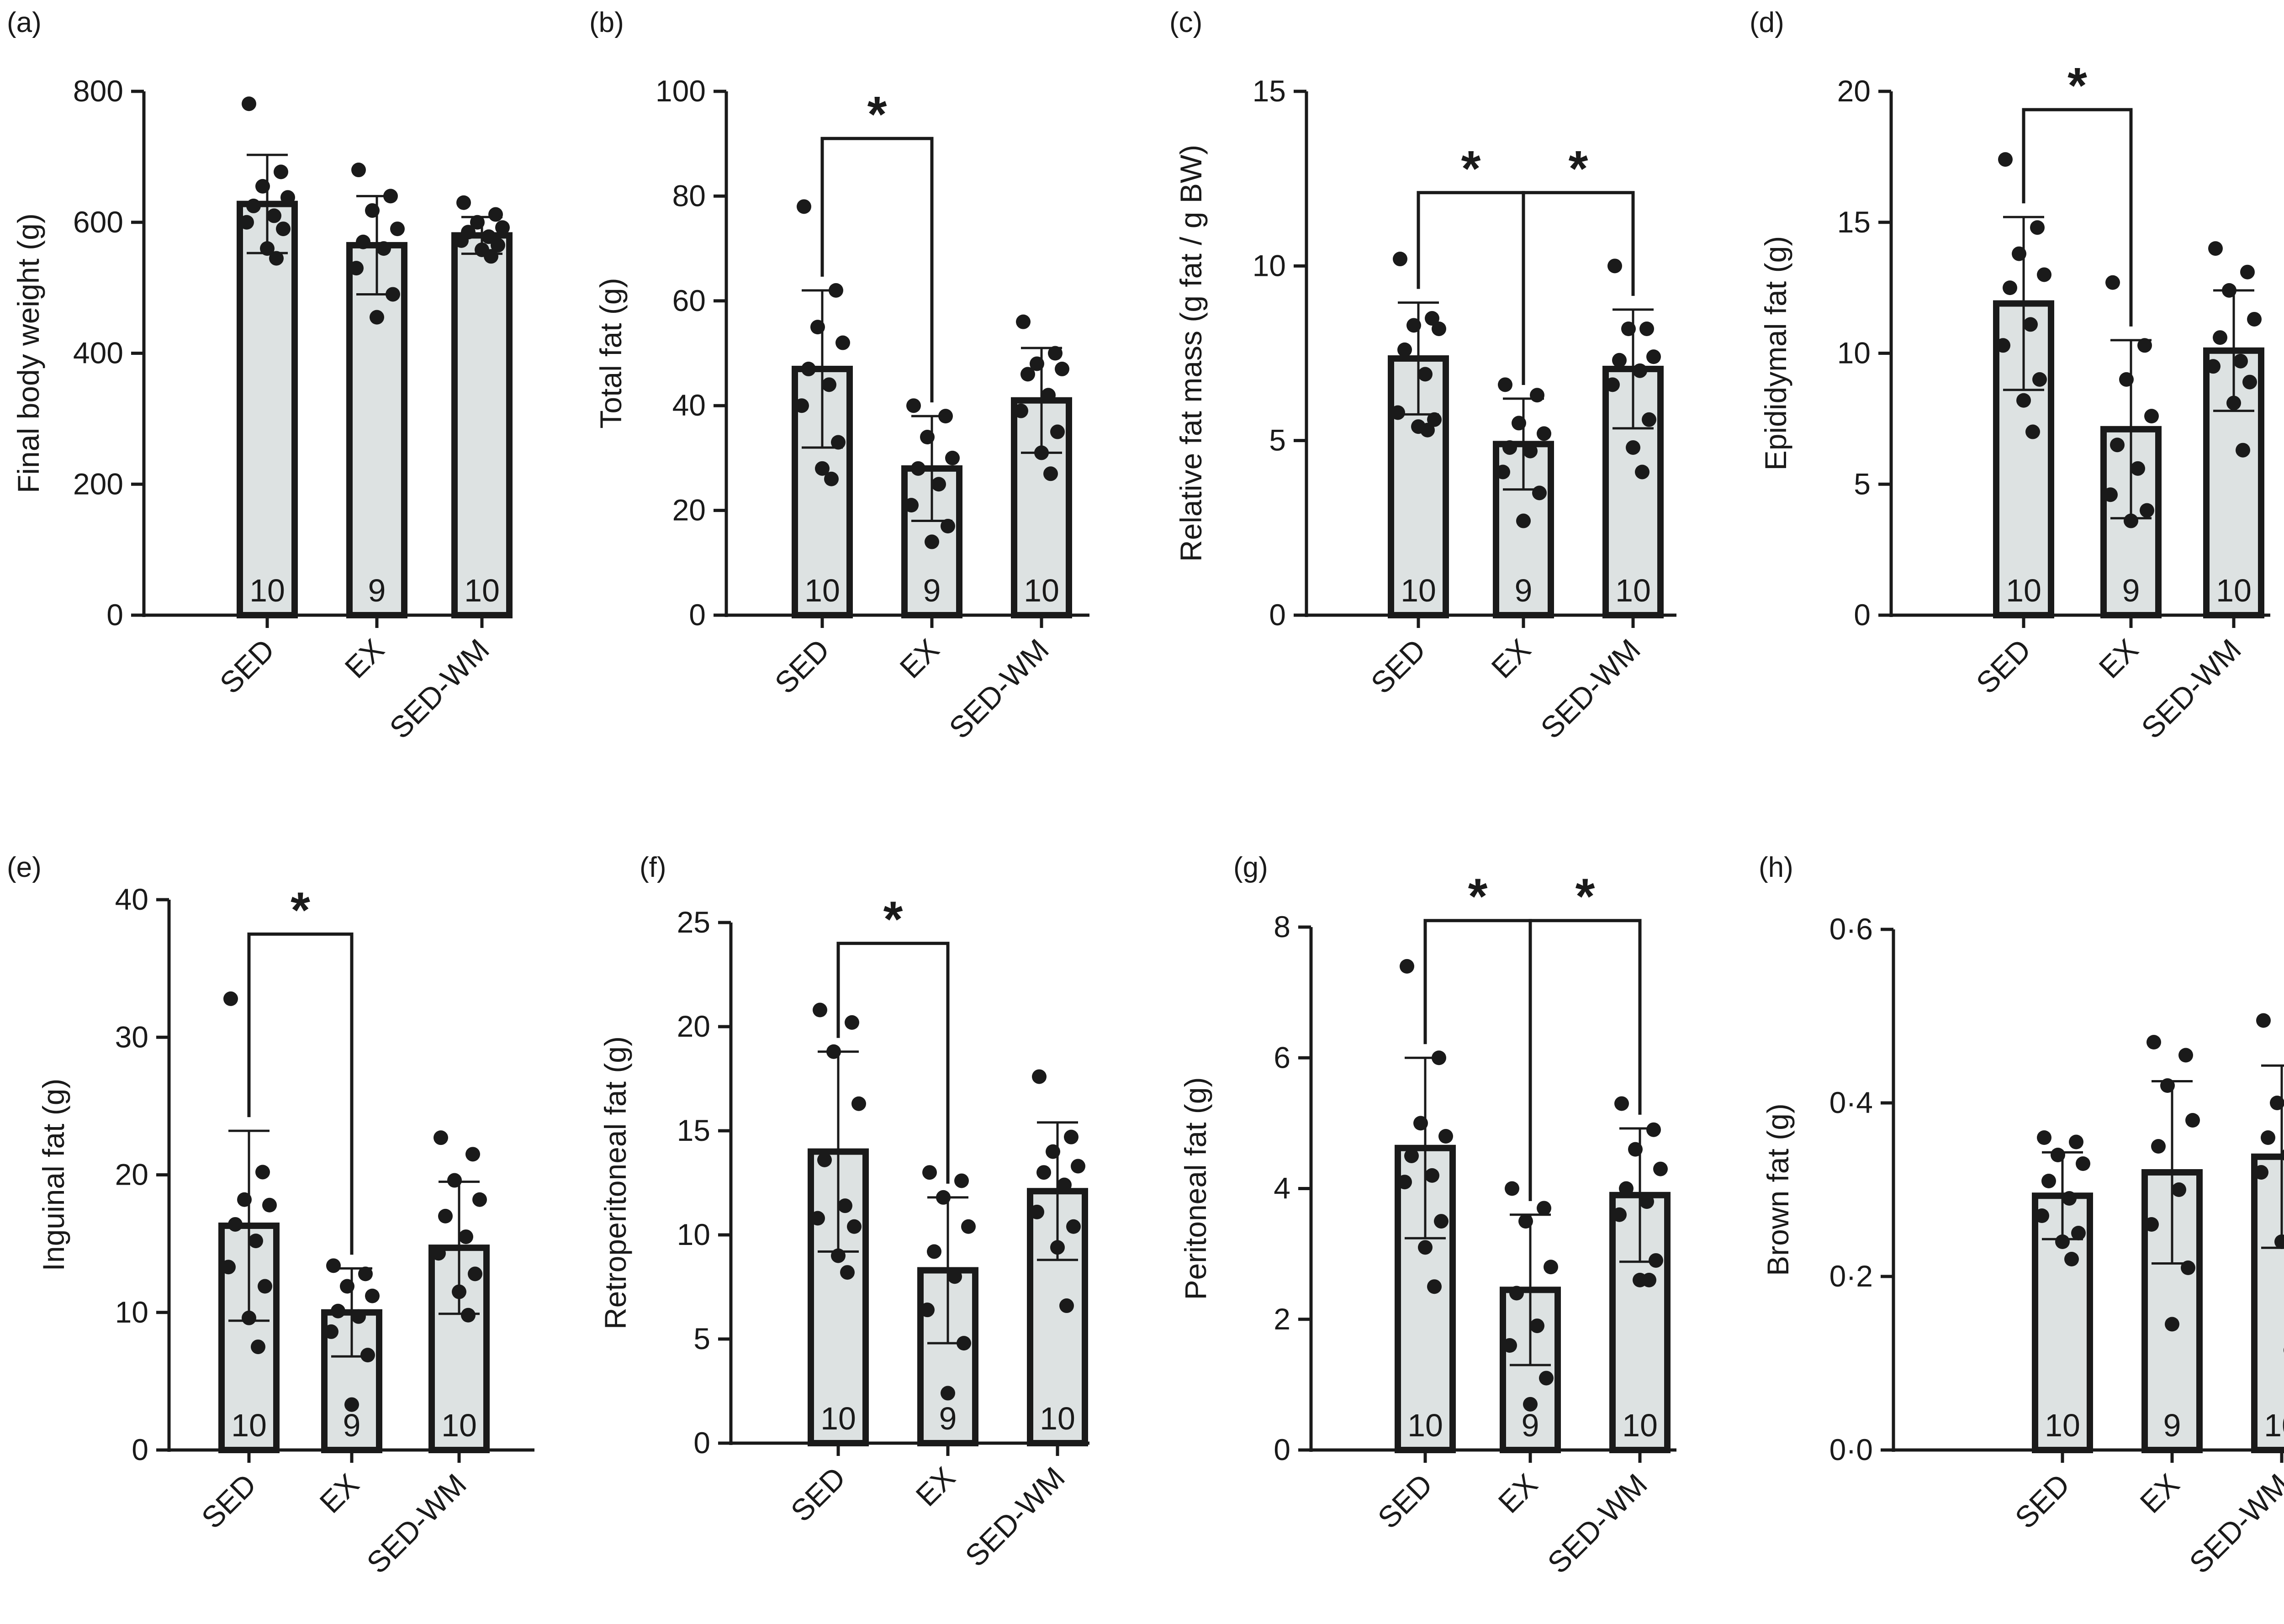 The height and width of the screenshot is (1624, 2284). Describe the element at coordinates (611, 353) in the screenshot. I see `y-axis-title: Total fat (g)` at that location.